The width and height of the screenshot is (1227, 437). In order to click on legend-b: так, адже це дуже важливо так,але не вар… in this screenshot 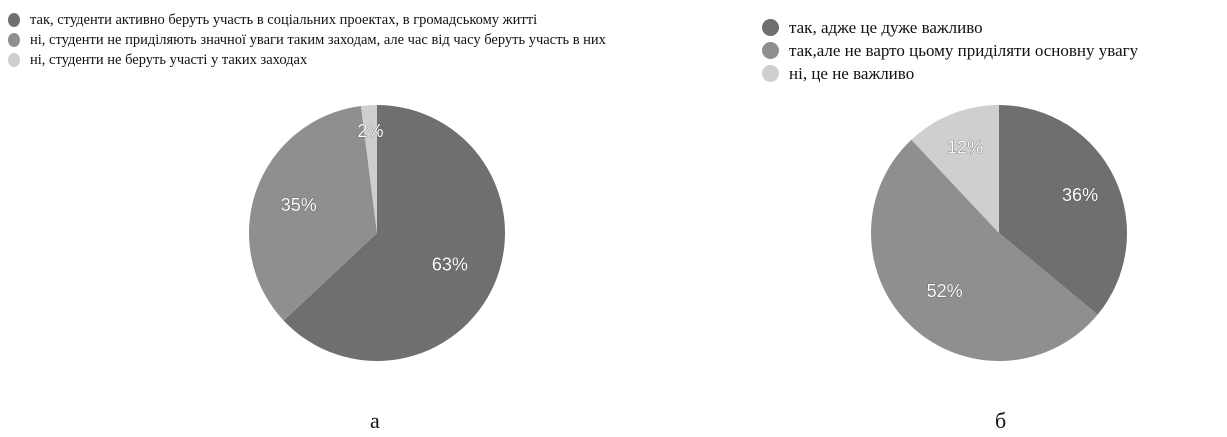, I will do `click(950, 50)`.